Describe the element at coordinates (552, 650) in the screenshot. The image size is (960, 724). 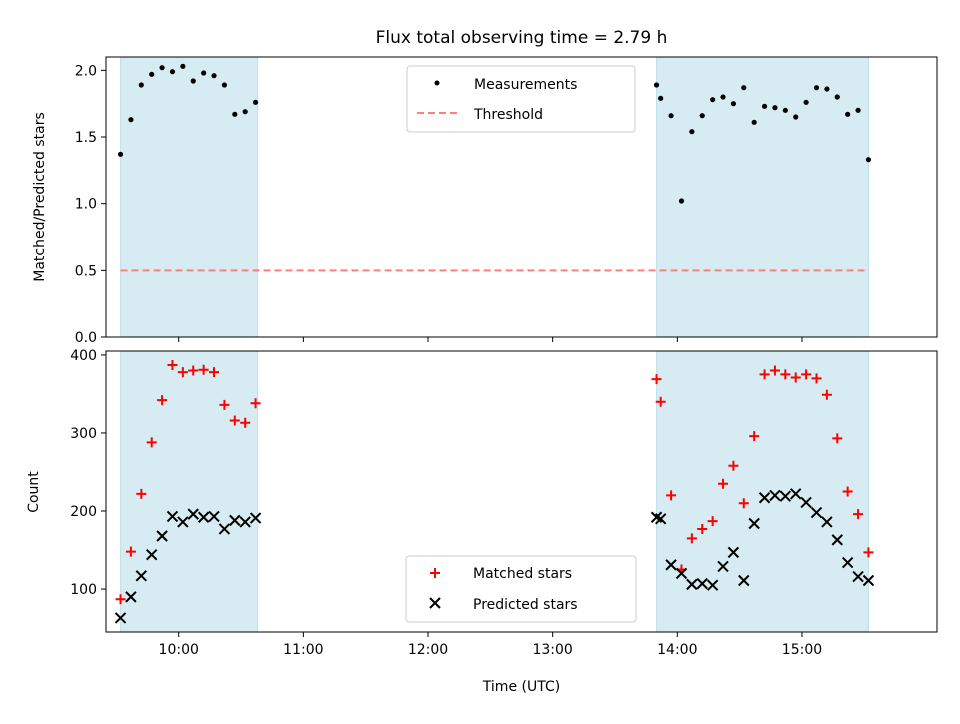
I see `x-tick-label: 13:00` at that location.